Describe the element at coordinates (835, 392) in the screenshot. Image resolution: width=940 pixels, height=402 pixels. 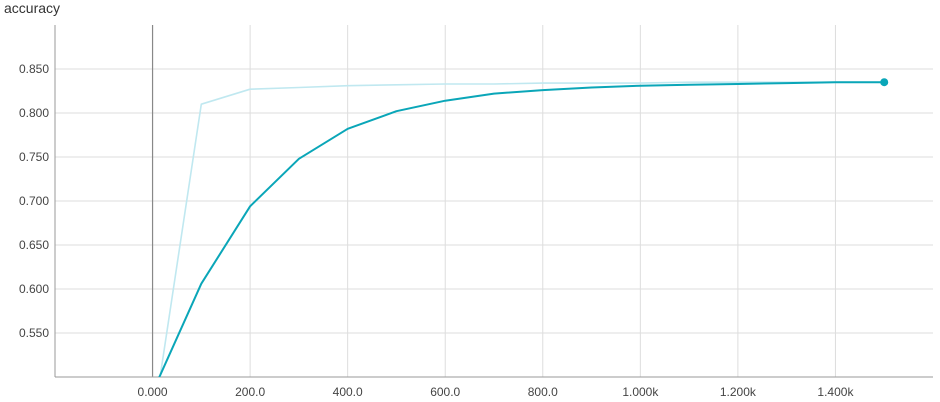
I see `x-tick-label: 1.400k` at that location.